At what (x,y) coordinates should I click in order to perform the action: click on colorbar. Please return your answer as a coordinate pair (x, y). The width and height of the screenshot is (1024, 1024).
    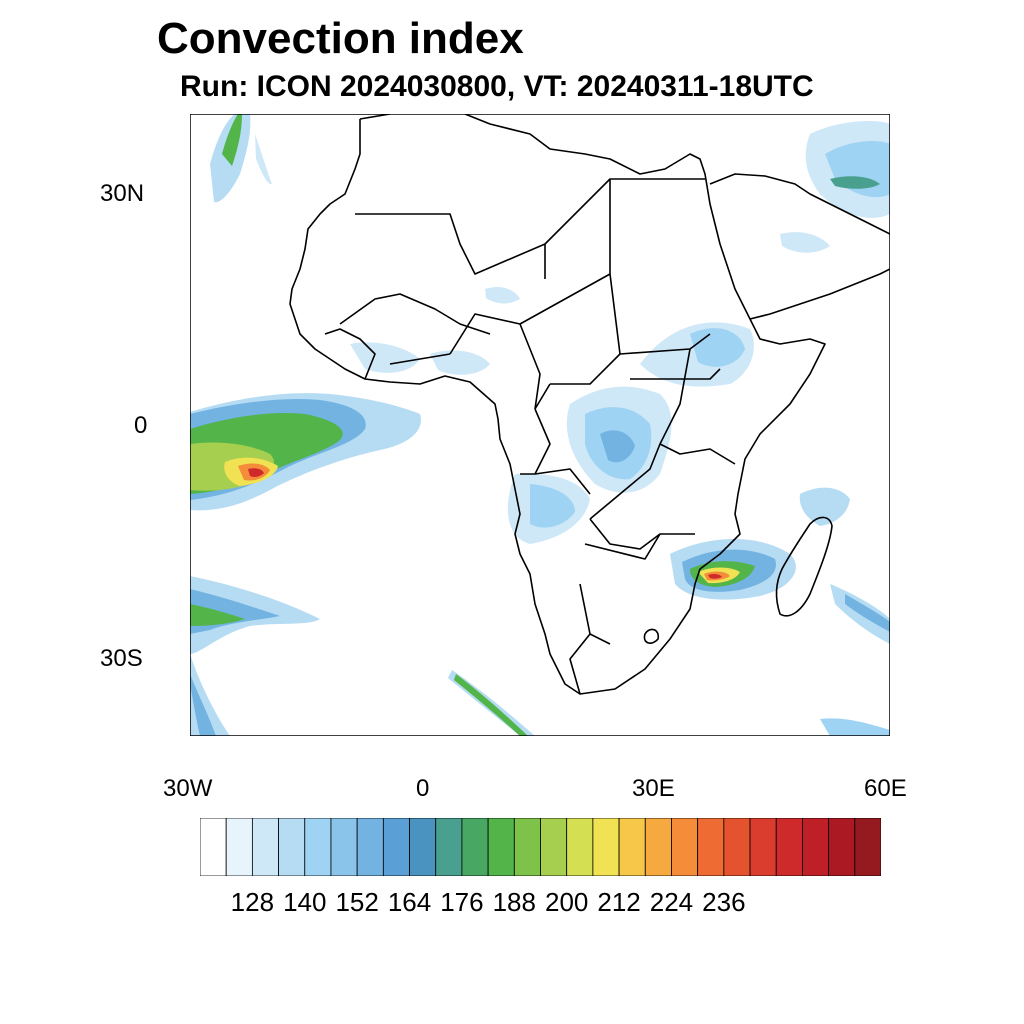
    Looking at the image, I should click on (540, 847).